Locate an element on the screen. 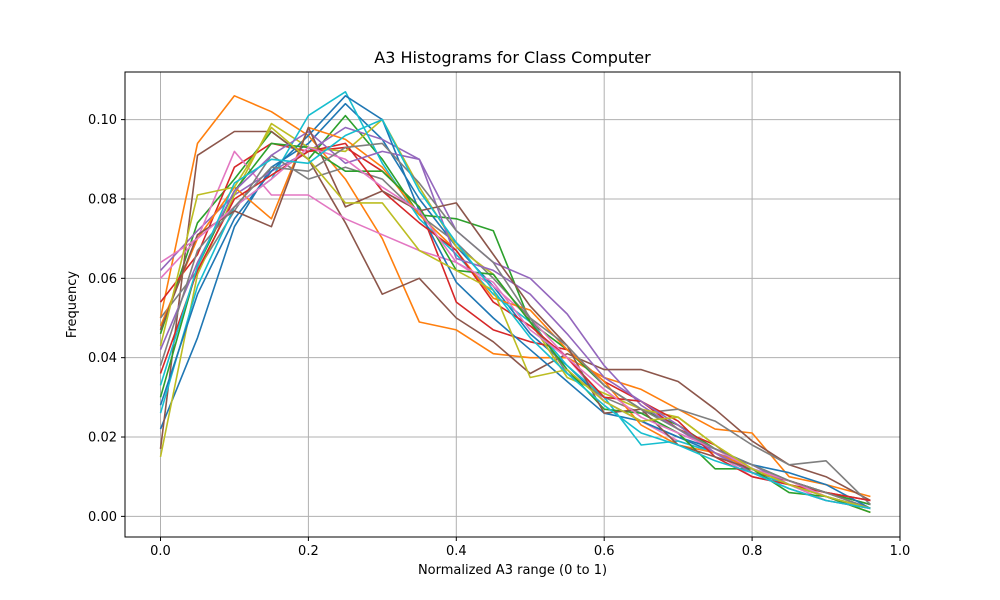  x-tick-label: 0.4 is located at coordinates (456, 551).